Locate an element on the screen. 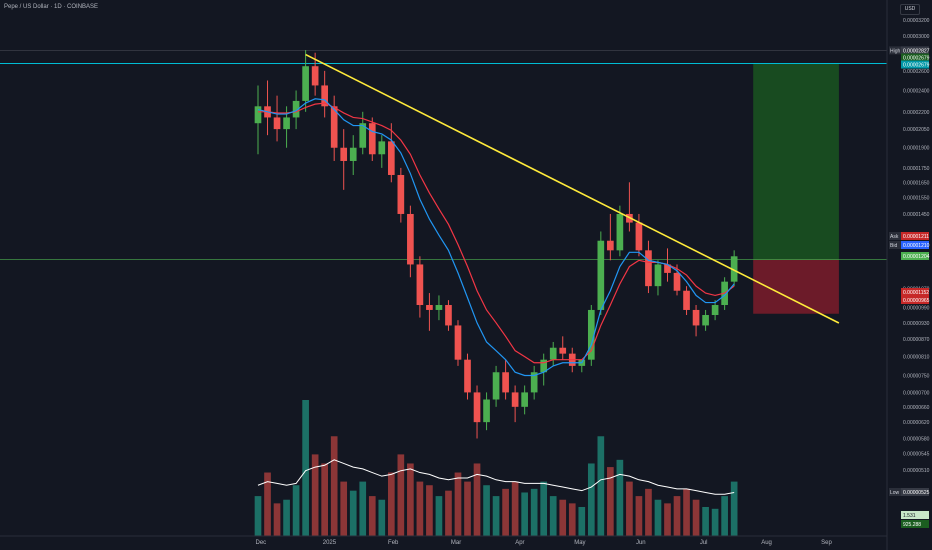  time-tick-label: Dec is located at coordinates (261, 543).